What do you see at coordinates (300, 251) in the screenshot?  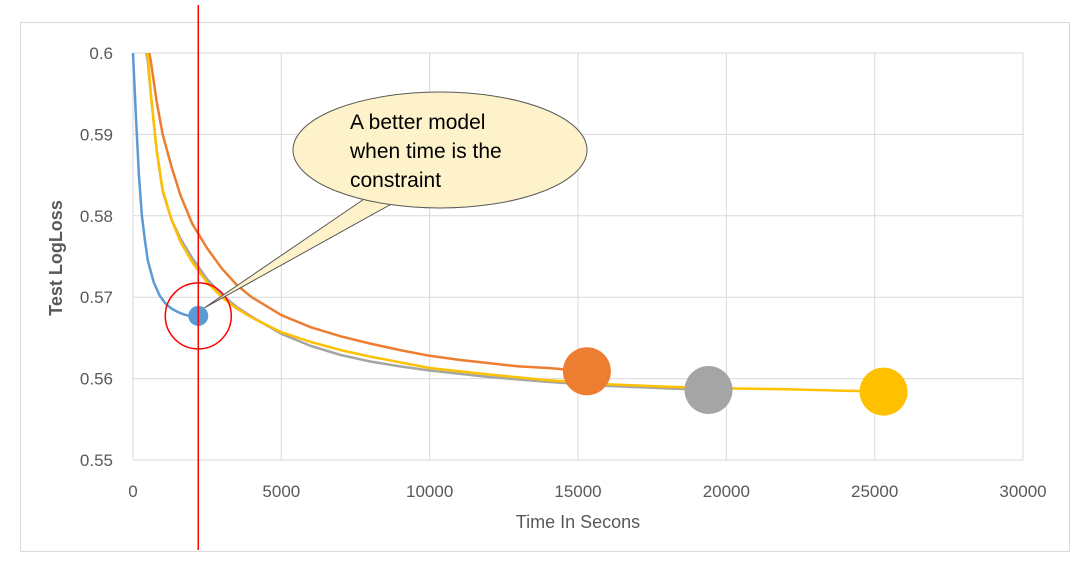 I see `callout-pointer` at bounding box center [300, 251].